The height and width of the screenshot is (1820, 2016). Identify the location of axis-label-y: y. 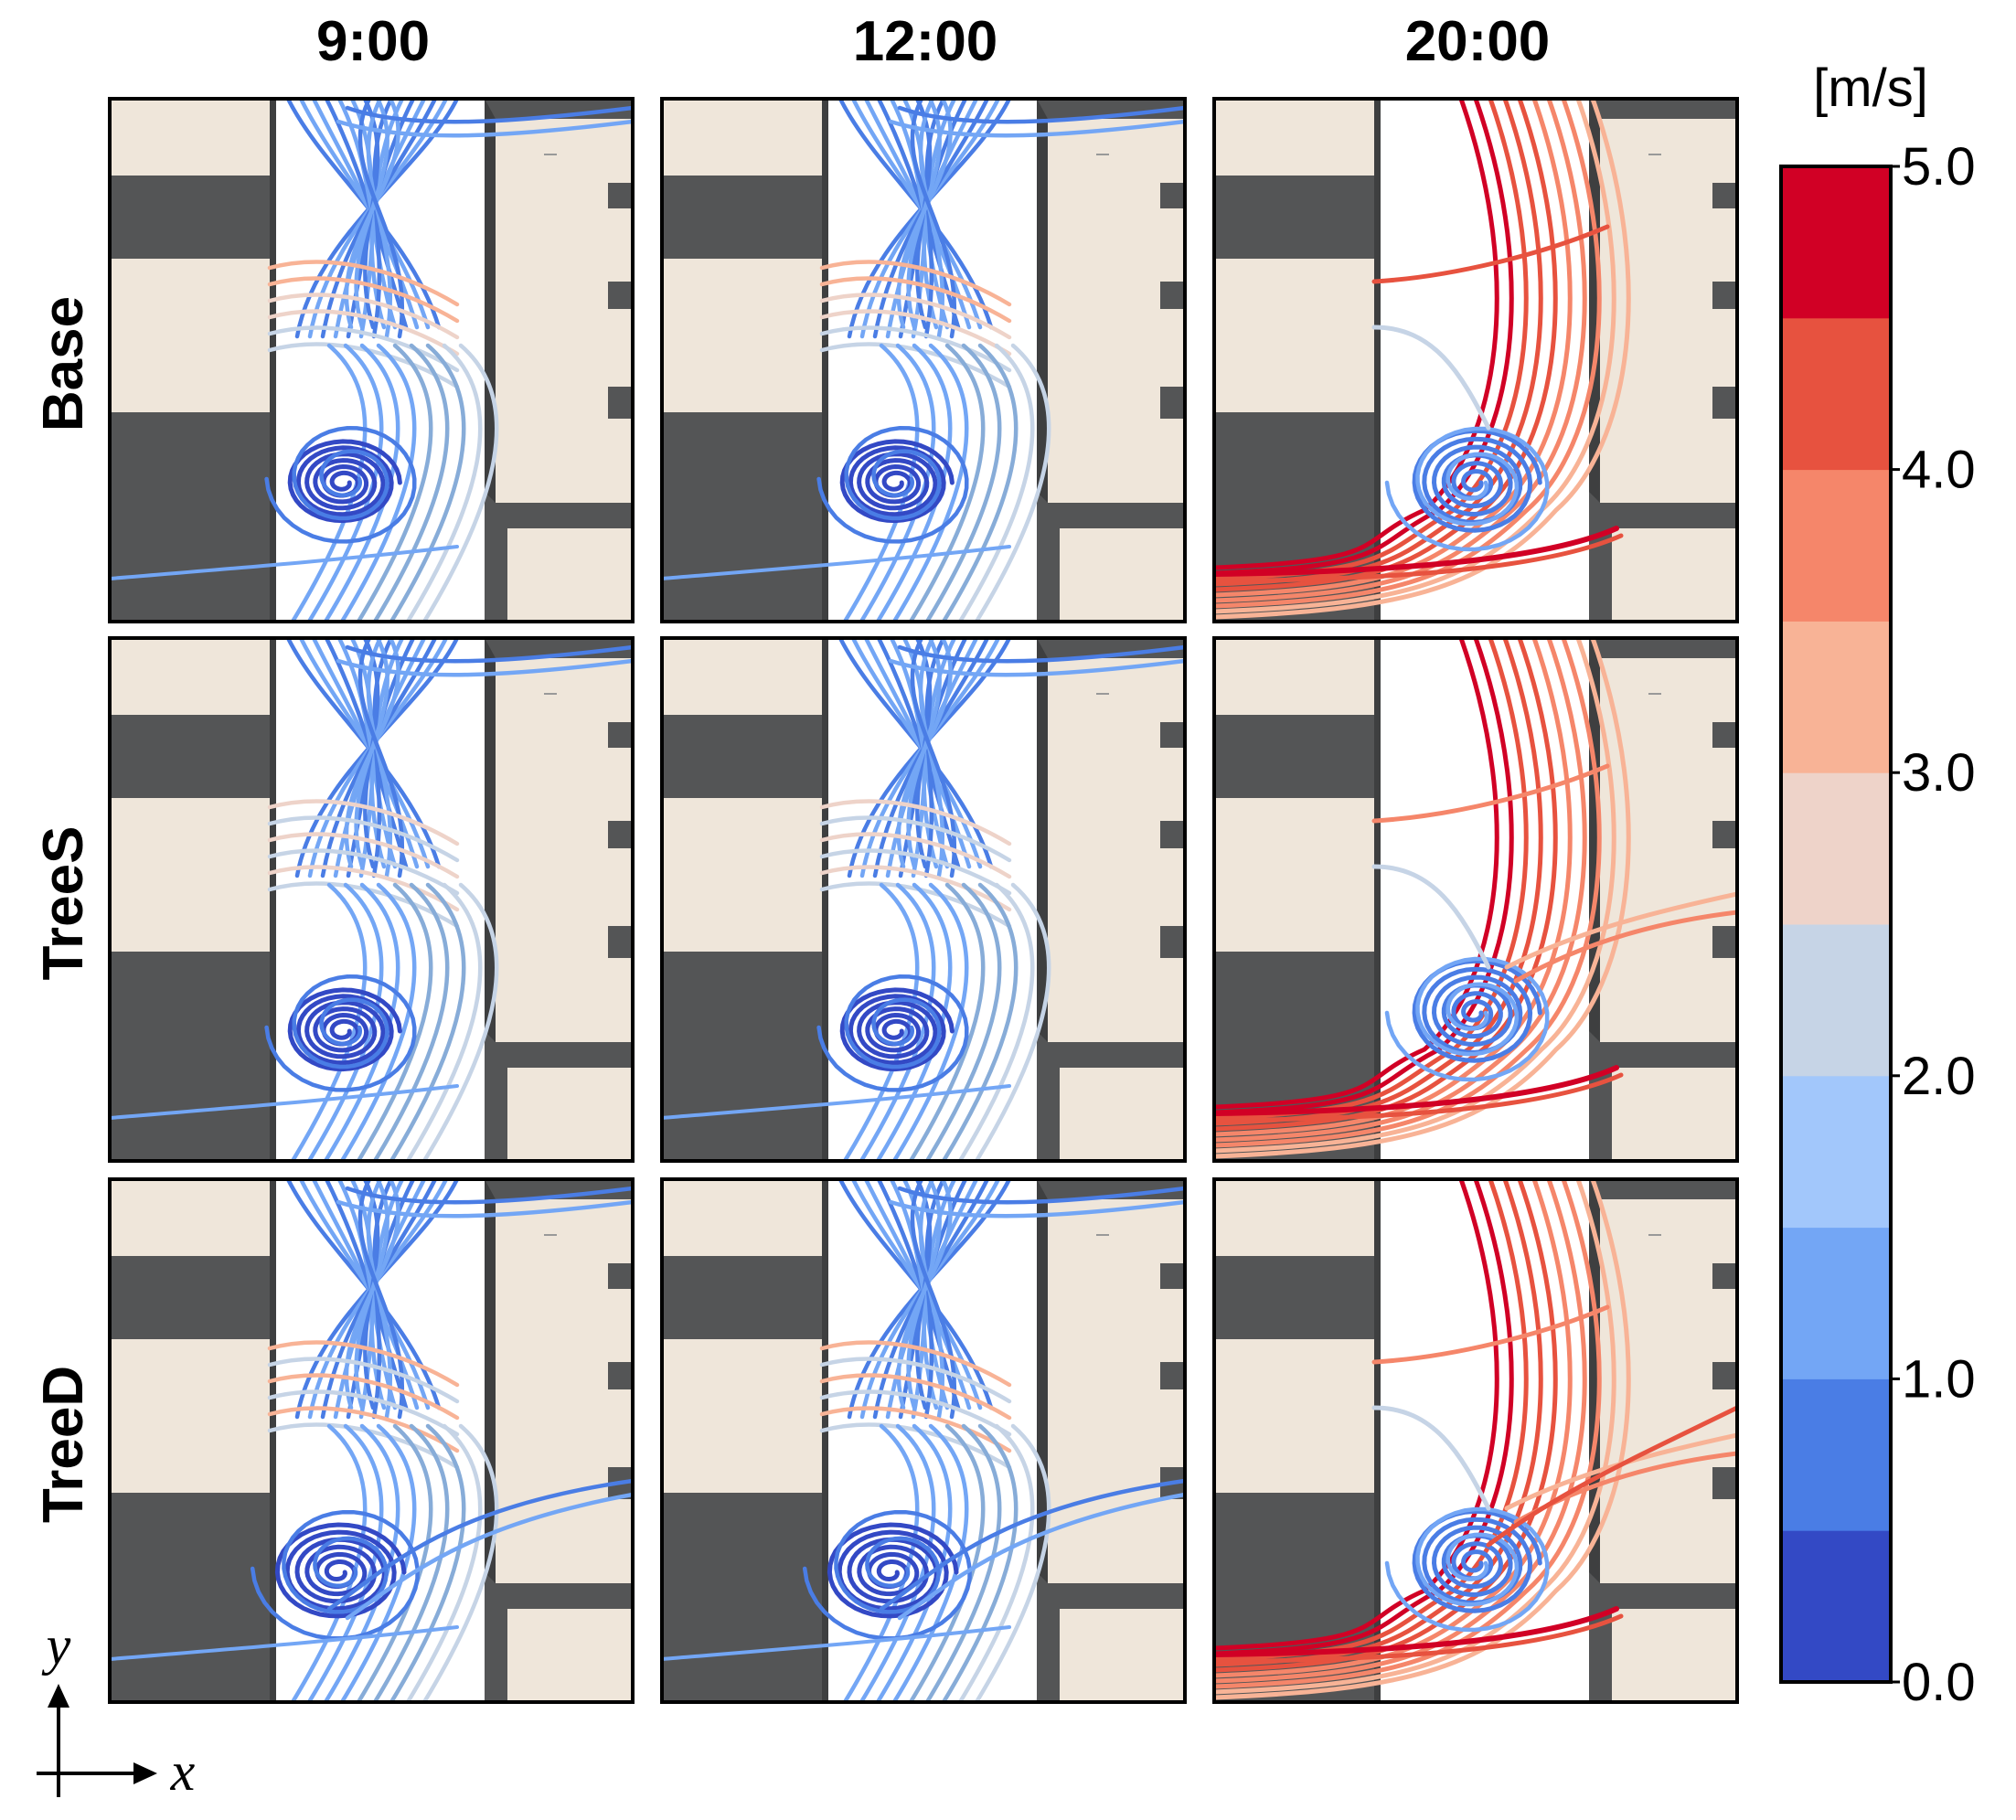
(56, 1646).